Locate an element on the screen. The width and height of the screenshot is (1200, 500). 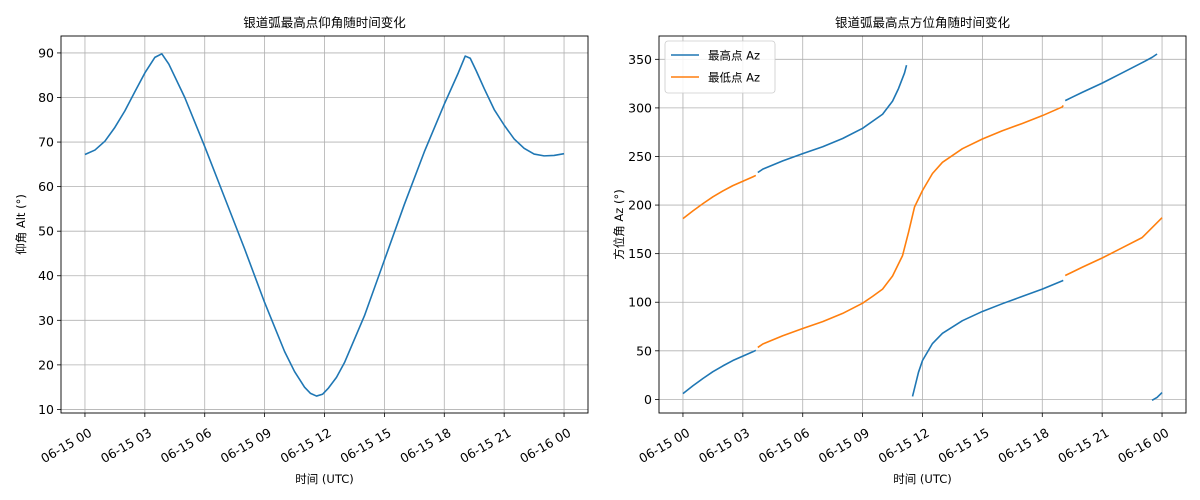
y-tick-label: 80 is located at coordinates (46, 97).